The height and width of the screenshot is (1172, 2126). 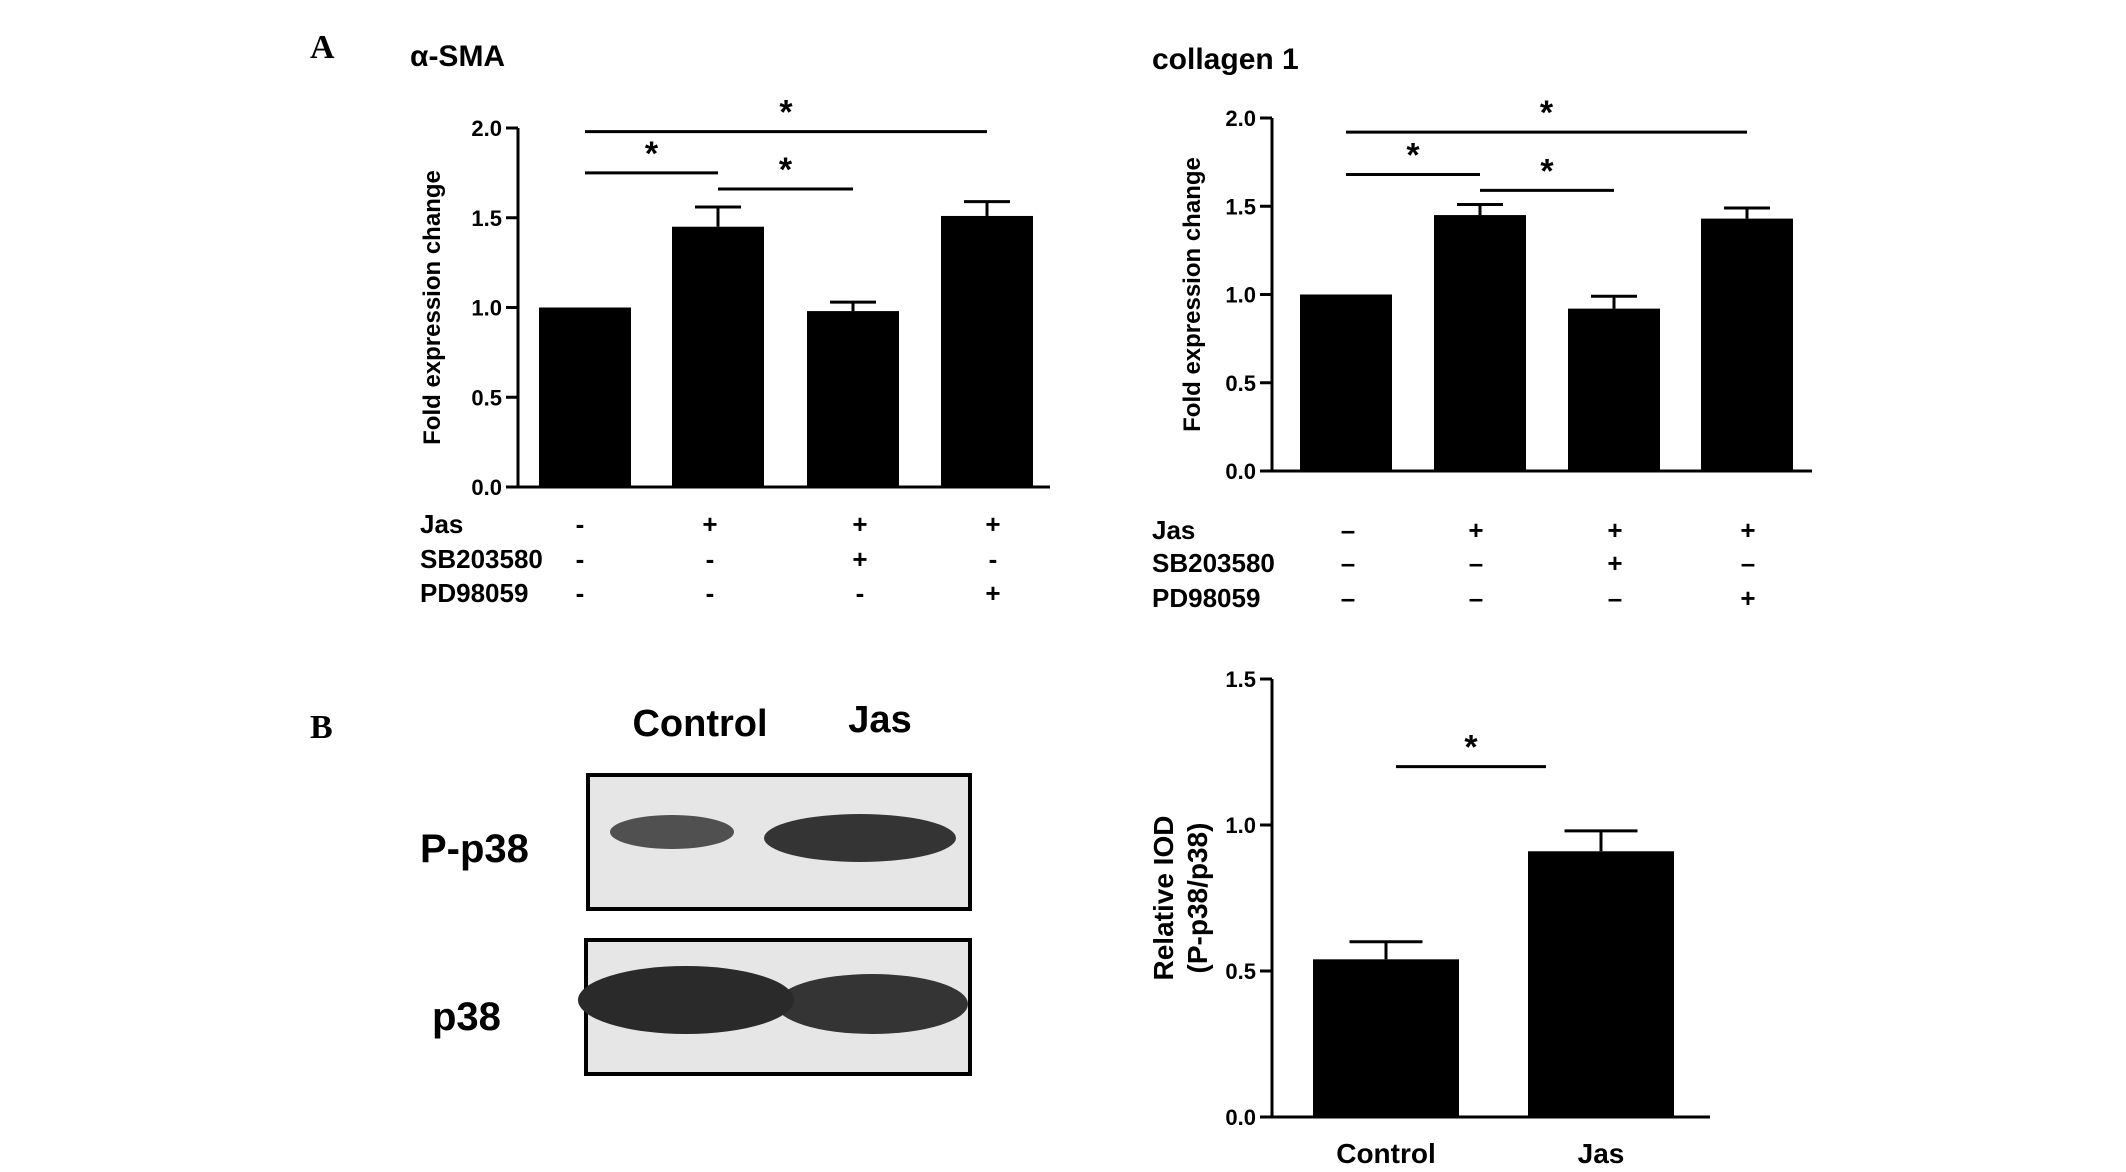 I want to click on western-blot: Control Jas P-p38 p38, so click(x=696, y=887).